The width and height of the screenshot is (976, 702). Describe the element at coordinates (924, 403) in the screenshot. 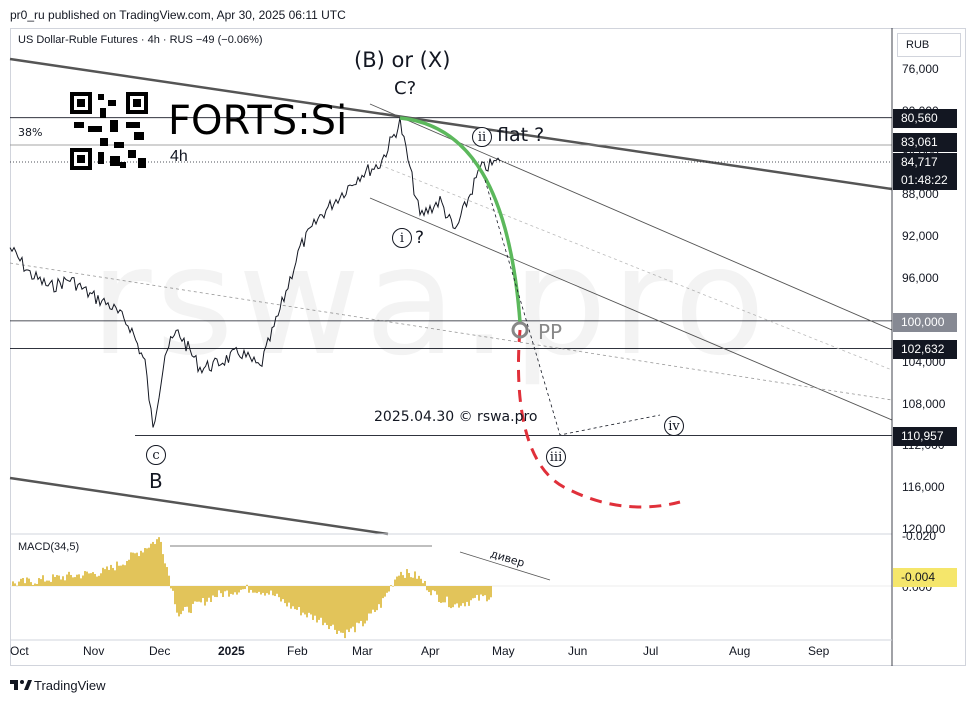

I see `y-tick-label: 108,000` at that location.